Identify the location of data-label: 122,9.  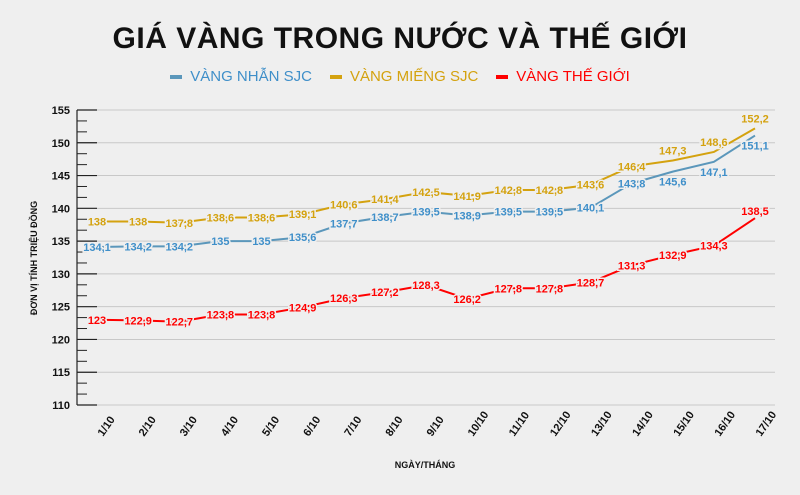
(138, 321).